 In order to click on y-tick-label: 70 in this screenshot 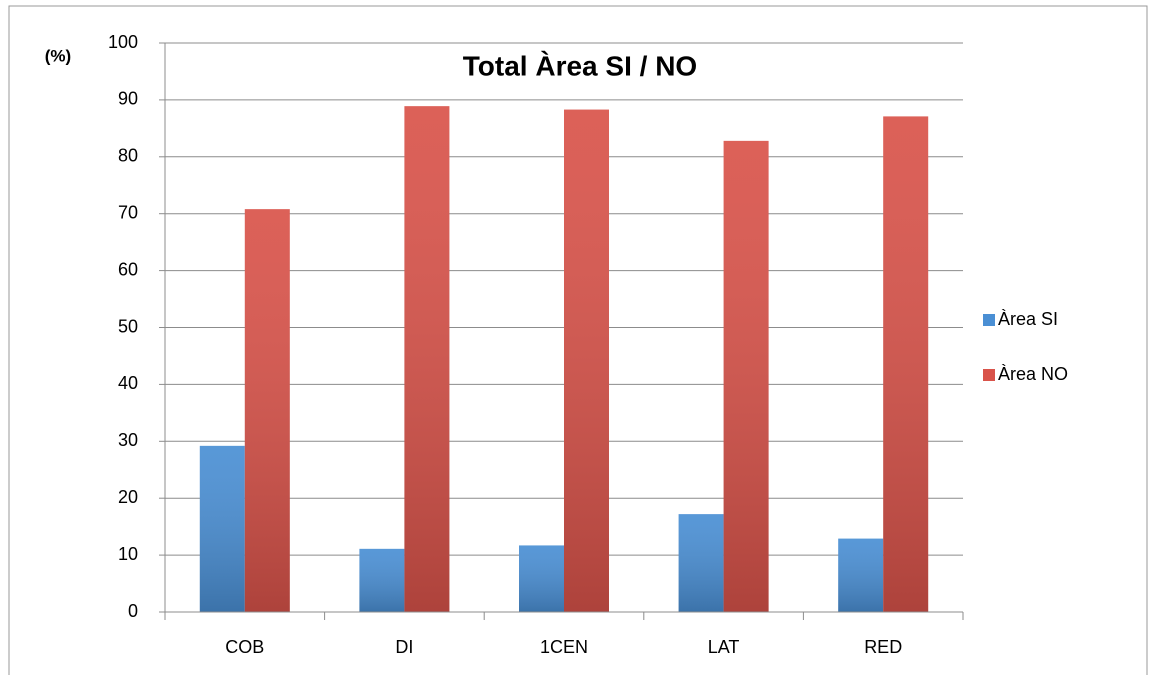, I will do `click(128, 212)`.